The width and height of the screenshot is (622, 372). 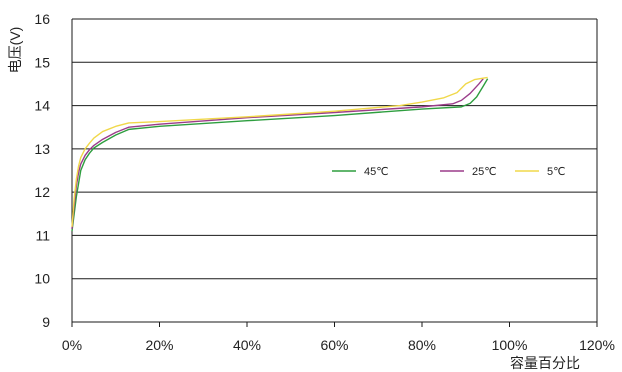 What do you see at coordinates (422, 345) in the screenshot?
I see `x-tick-label: 80%` at bounding box center [422, 345].